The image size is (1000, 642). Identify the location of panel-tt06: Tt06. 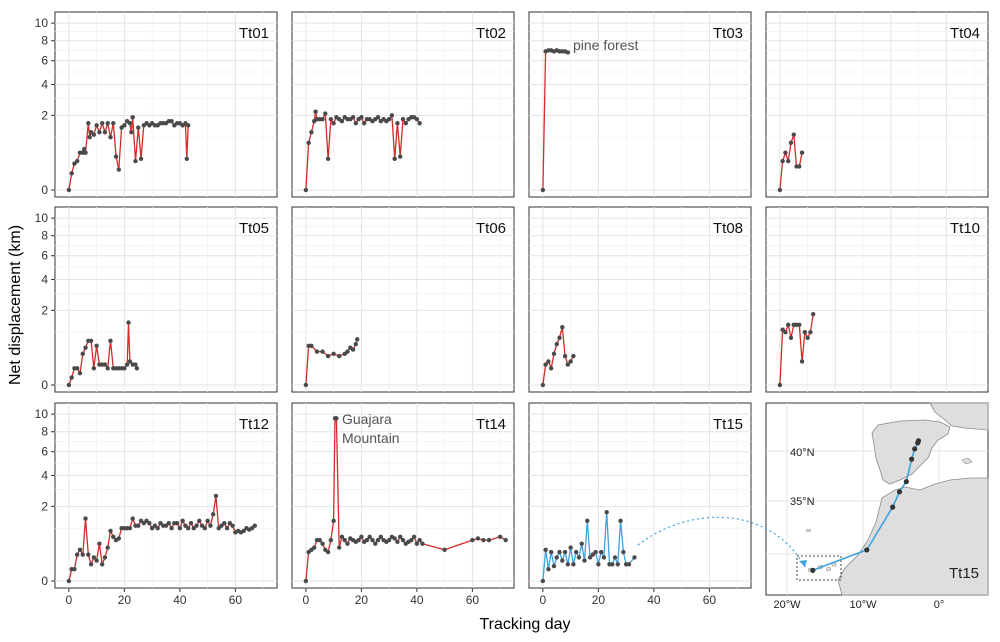
(403, 299).